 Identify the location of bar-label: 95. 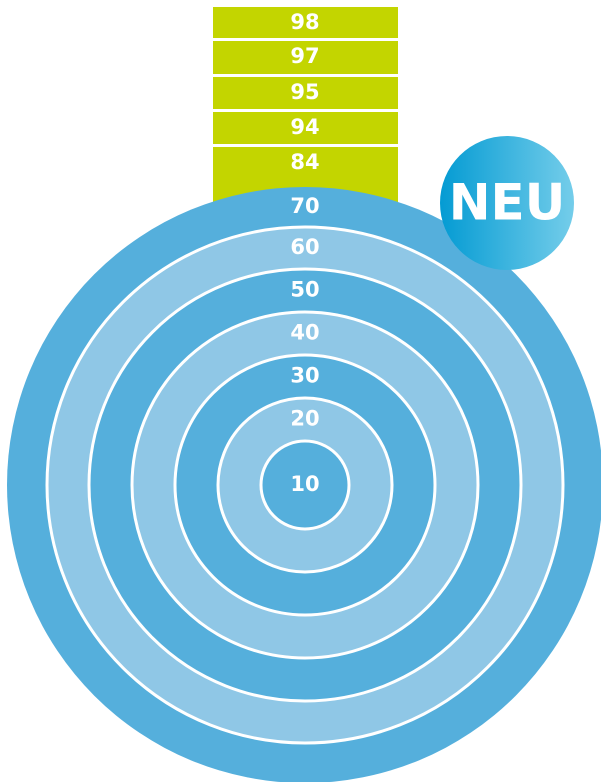
(304, 92).